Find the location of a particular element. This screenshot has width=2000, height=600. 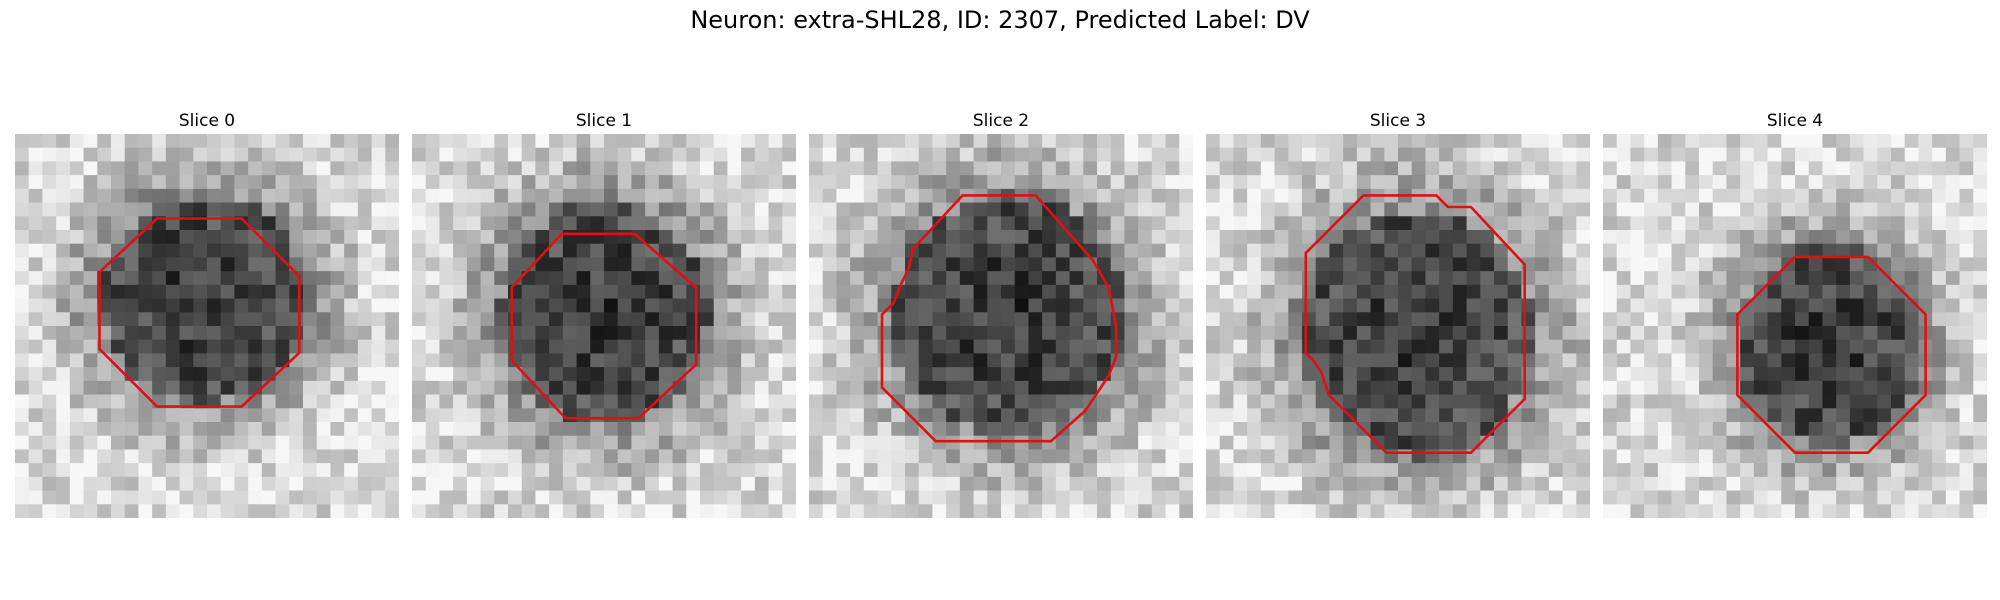

slice-panel-3: Slice 3 is located at coordinates (1398, 313).